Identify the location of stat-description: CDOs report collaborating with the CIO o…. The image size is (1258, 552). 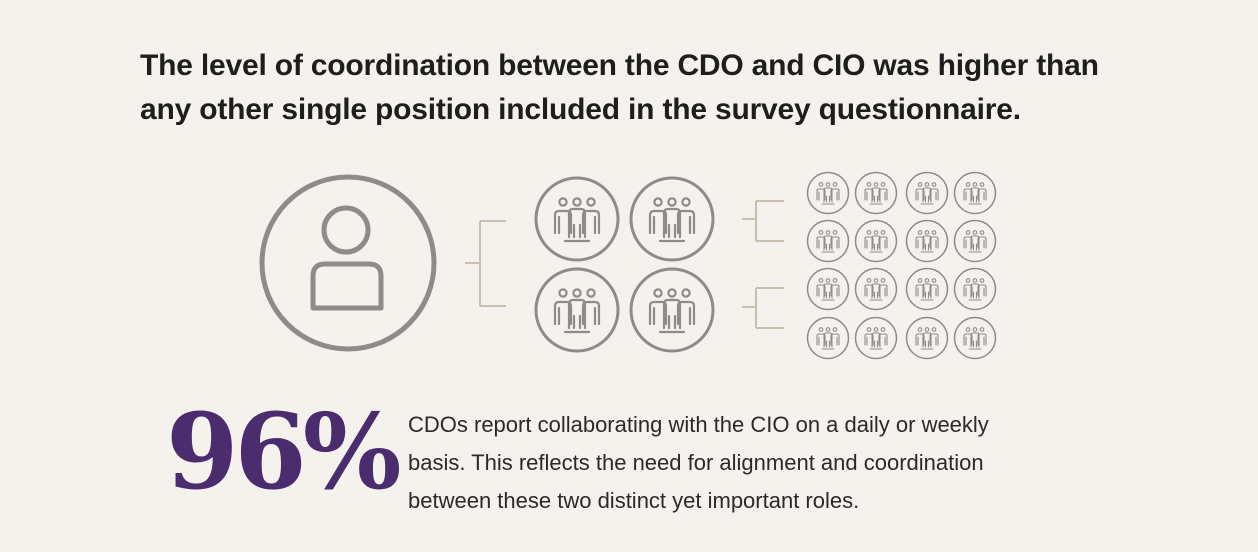
(758, 463).